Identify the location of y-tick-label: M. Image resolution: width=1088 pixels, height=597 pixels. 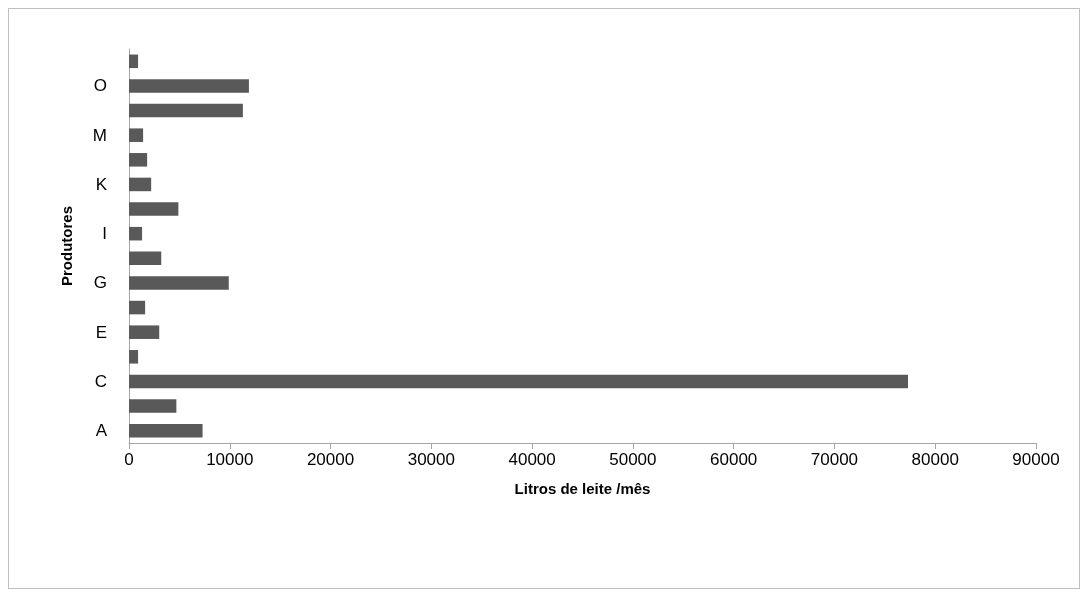
(99, 135).